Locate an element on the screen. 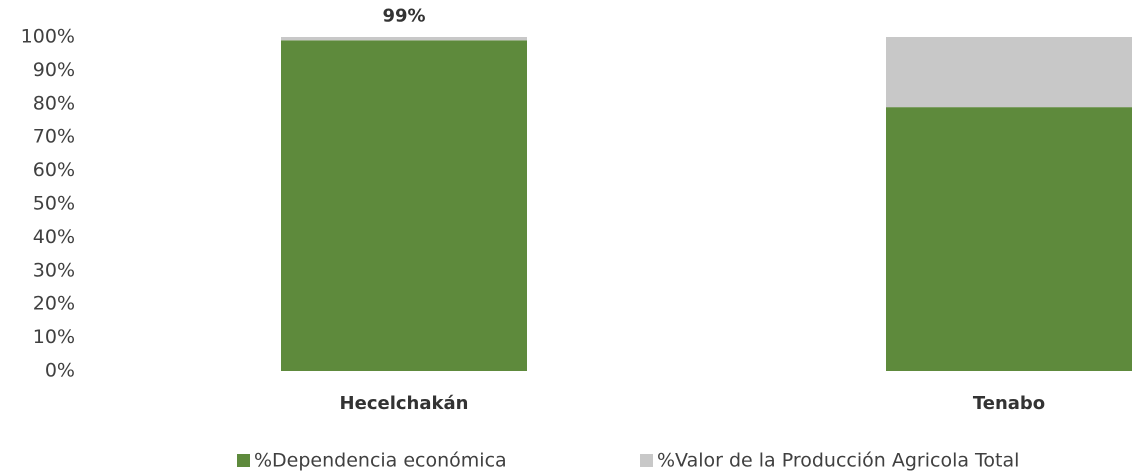  y-tick-label: 30% is located at coordinates (54, 270).